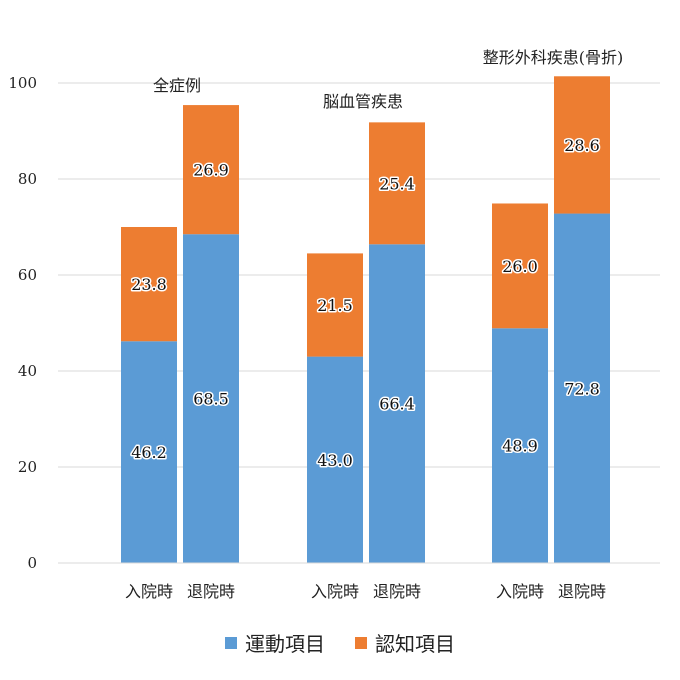 The width and height of the screenshot is (680, 680). Describe the element at coordinates (553, 57) in the screenshot. I see `group-title: 整形外科疾患(骨折)` at that location.